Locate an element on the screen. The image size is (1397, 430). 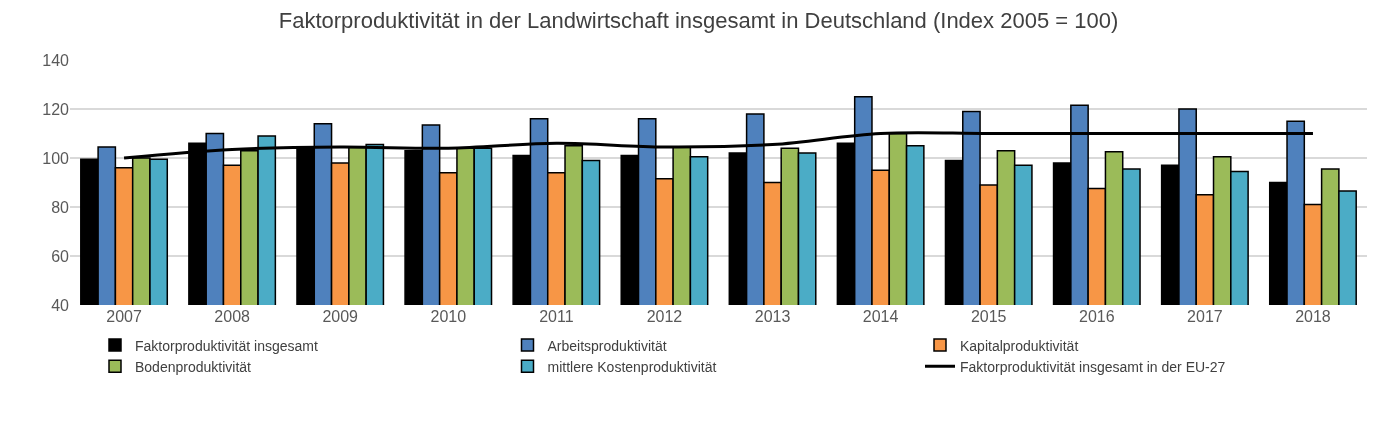
x-tick-label: 2008 is located at coordinates (232, 316).